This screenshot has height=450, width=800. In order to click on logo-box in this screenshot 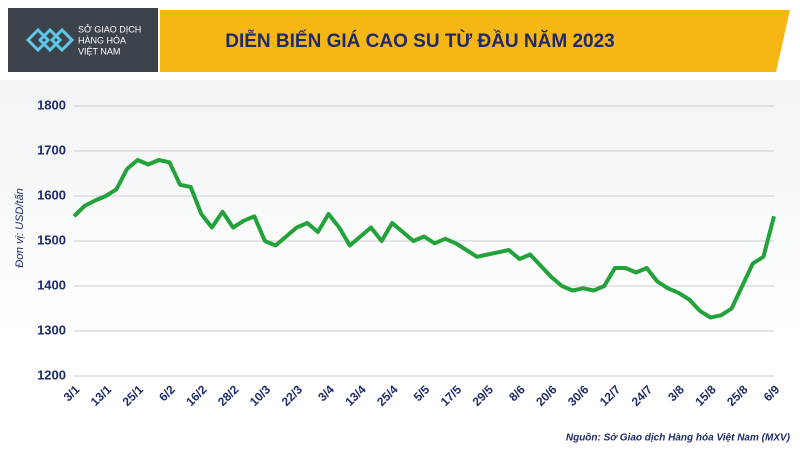, I will do `click(83, 40)`.